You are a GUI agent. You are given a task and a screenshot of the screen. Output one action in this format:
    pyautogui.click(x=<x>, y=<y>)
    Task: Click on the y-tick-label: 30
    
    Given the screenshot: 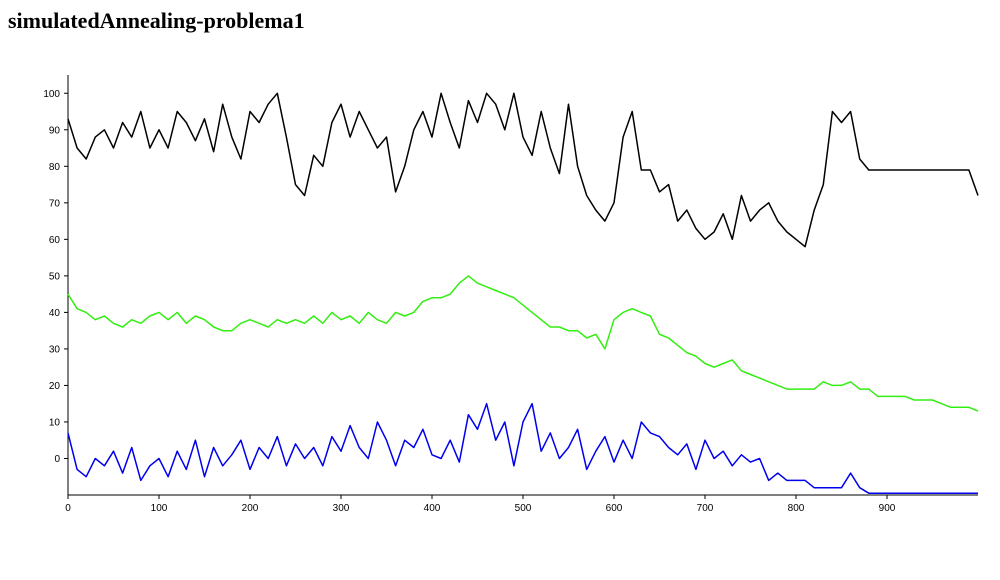 What is the action you would take?
    pyautogui.click(x=55, y=349)
    